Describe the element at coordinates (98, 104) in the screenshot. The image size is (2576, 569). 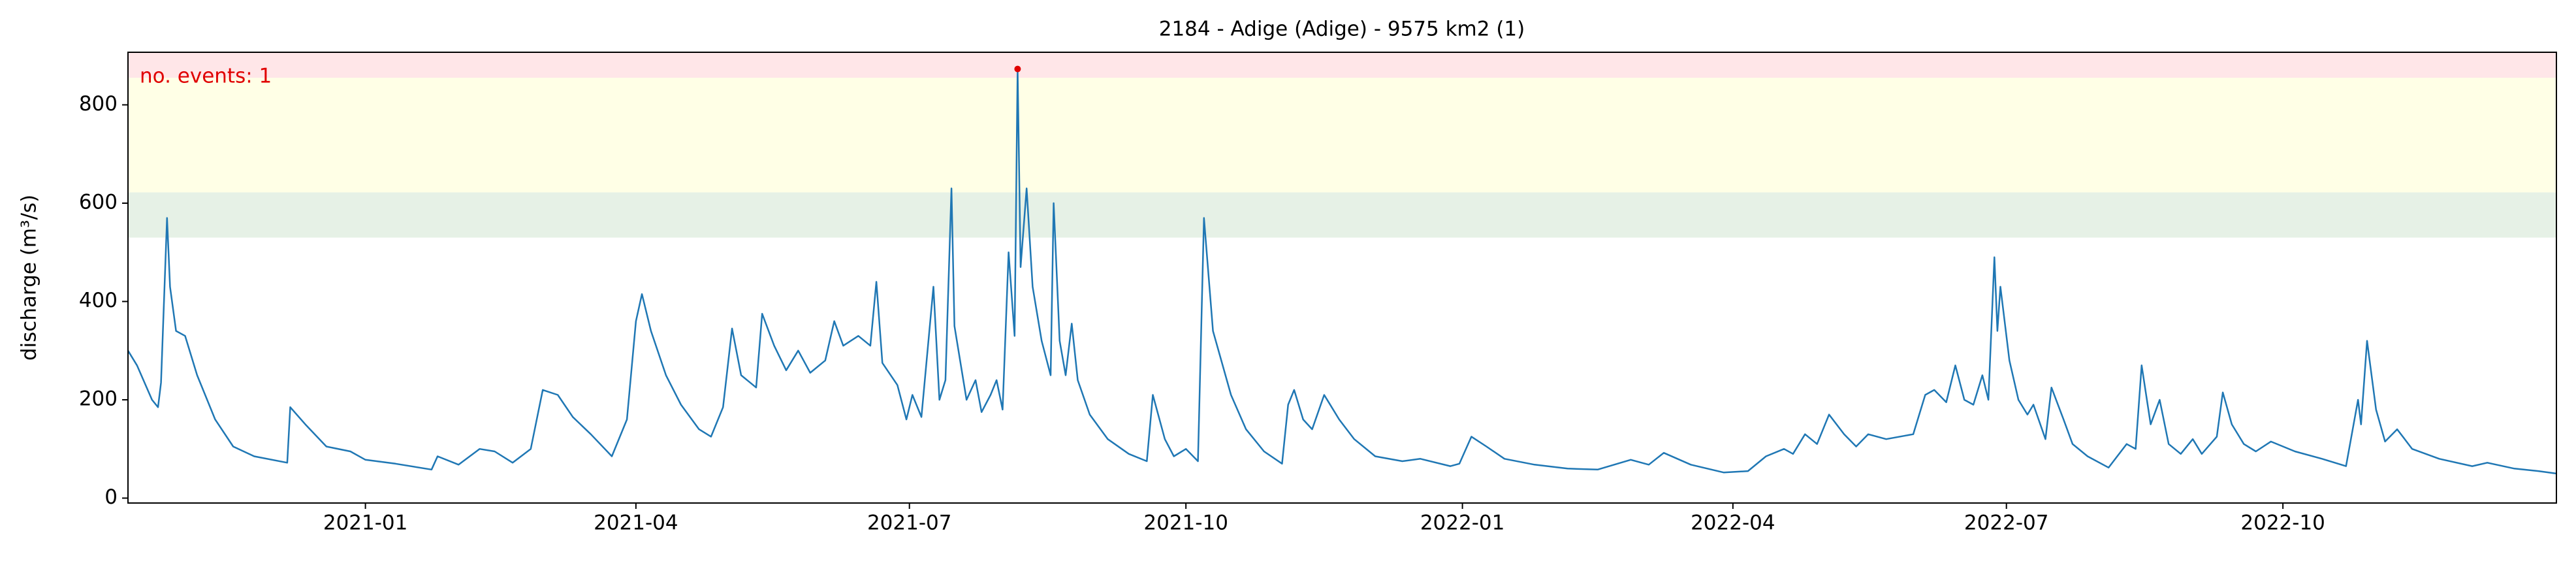
I see `y-tick-label: 800` at that location.